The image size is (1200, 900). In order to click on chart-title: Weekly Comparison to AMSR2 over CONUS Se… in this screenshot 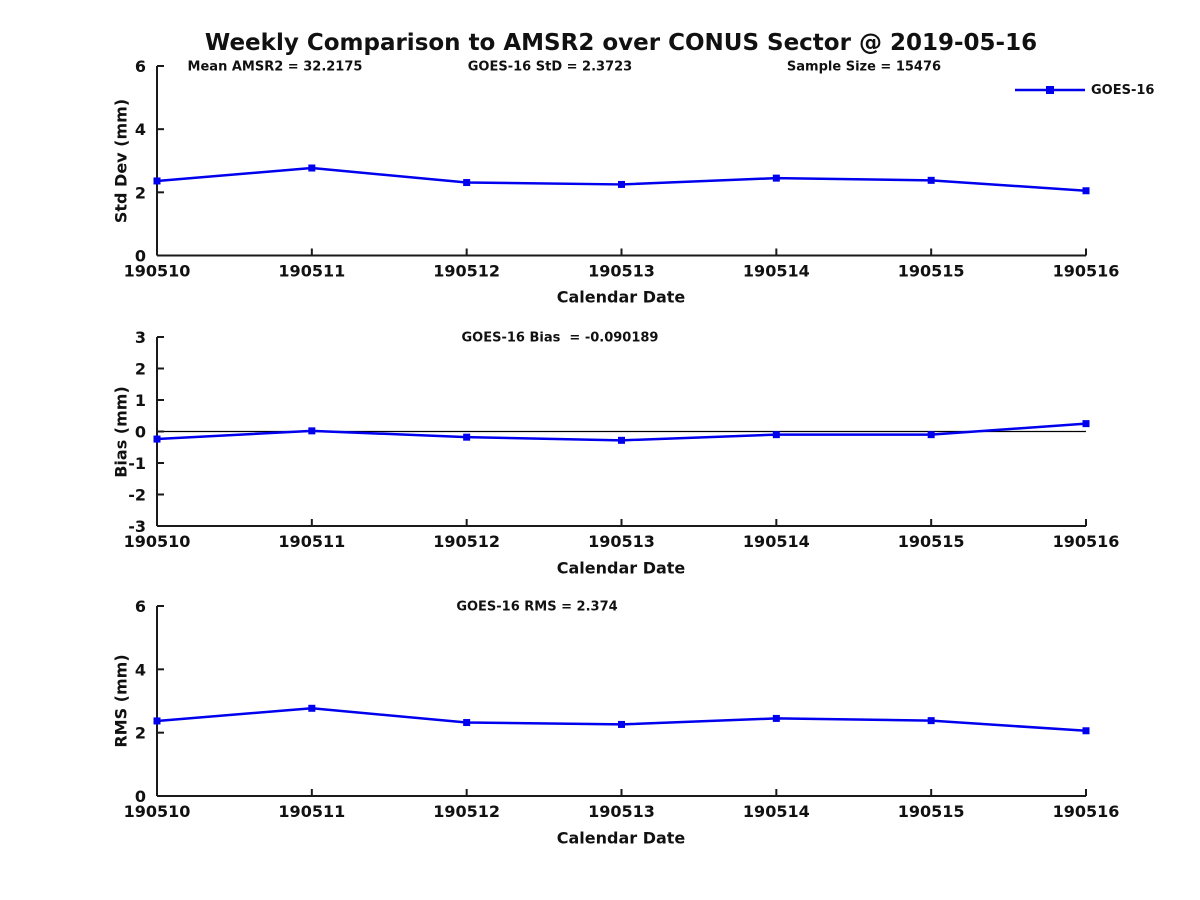, I will do `click(621, 43)`.